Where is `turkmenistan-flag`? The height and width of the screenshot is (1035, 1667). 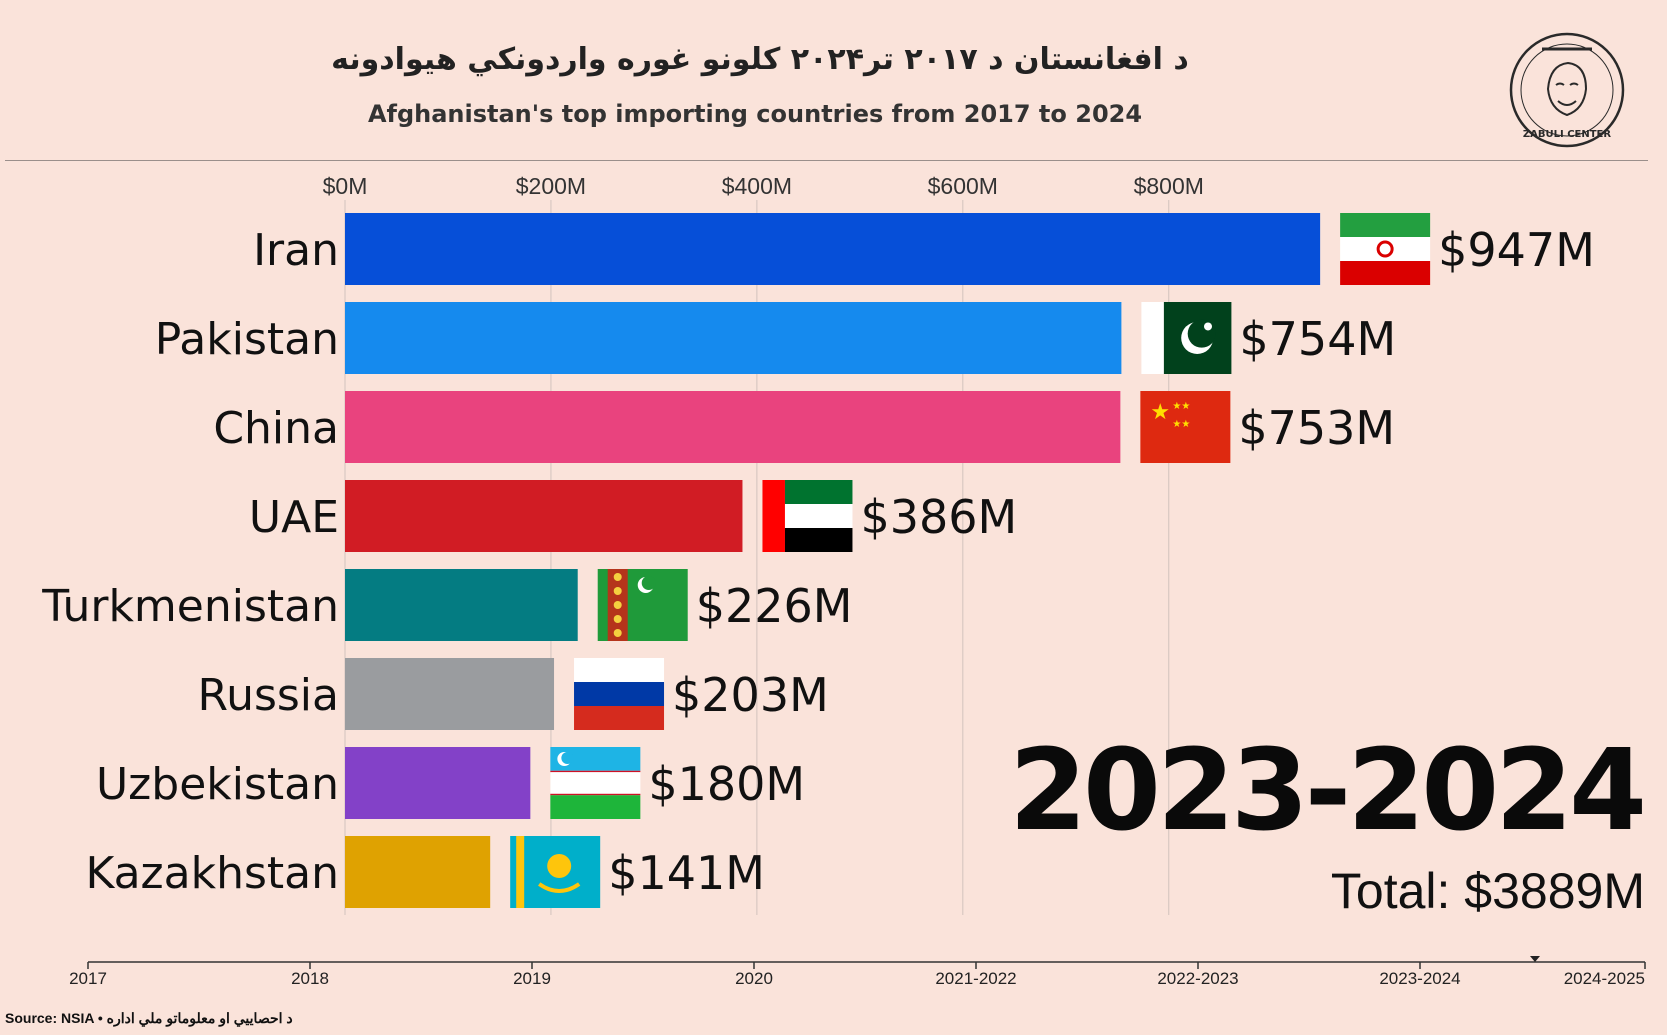
turkmenistan-flag is located at coordinates (642, 605).